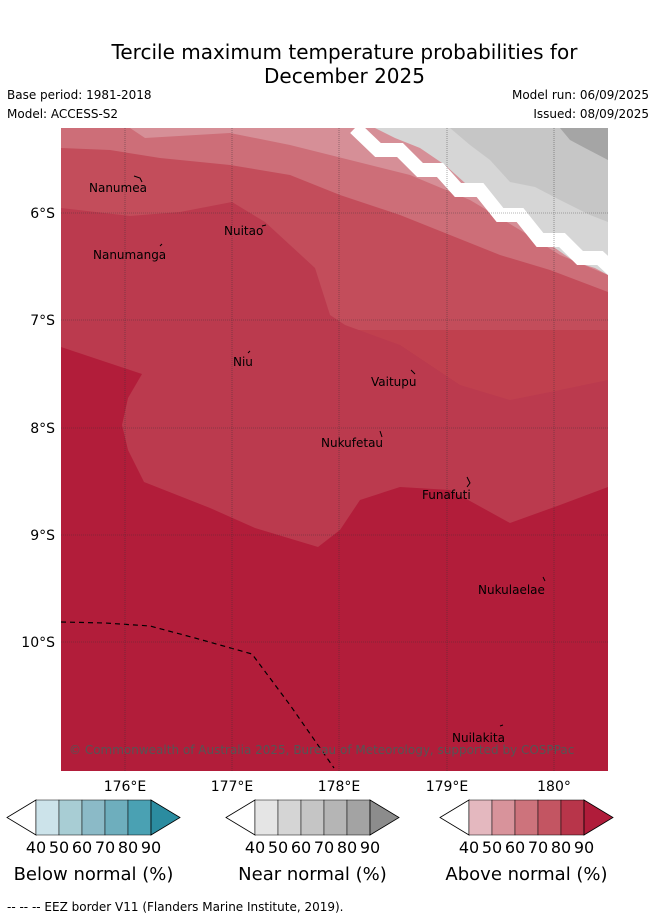 The width and height of the screenshot is (655, 919). Describe the element at coordinates (129, 255) in the screenshot. I see `label-nanumanga: Nanumanga` at that location.